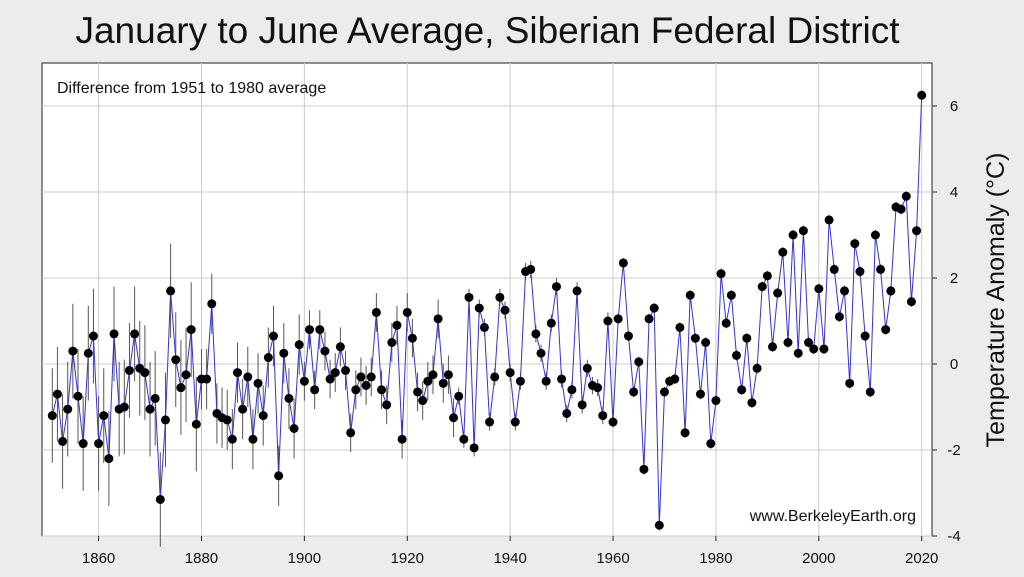  What do you see at coordinates (407, 558) in the screenshot?
I see `x-tick-label: 1920` at bounding box center [407, 558].